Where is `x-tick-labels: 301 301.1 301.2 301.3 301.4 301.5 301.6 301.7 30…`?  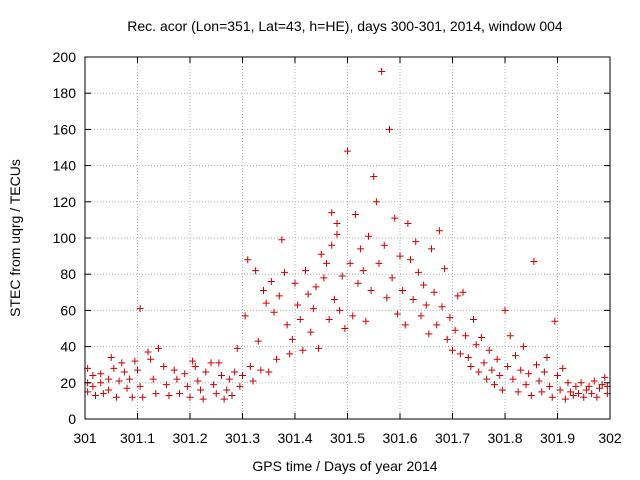
x-tick-labels: 301 301.1 301.2 301.3 301.4 301.5 301.6 301.7 30… is located at coordinates (347, 438).